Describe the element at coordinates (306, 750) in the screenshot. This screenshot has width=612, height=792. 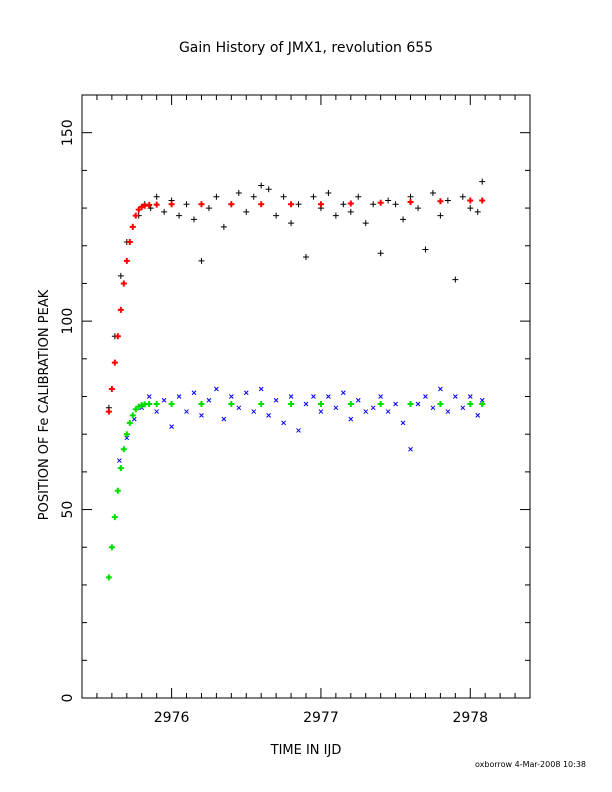
I see `x-axis-label: TIME IN IJD` at that location.